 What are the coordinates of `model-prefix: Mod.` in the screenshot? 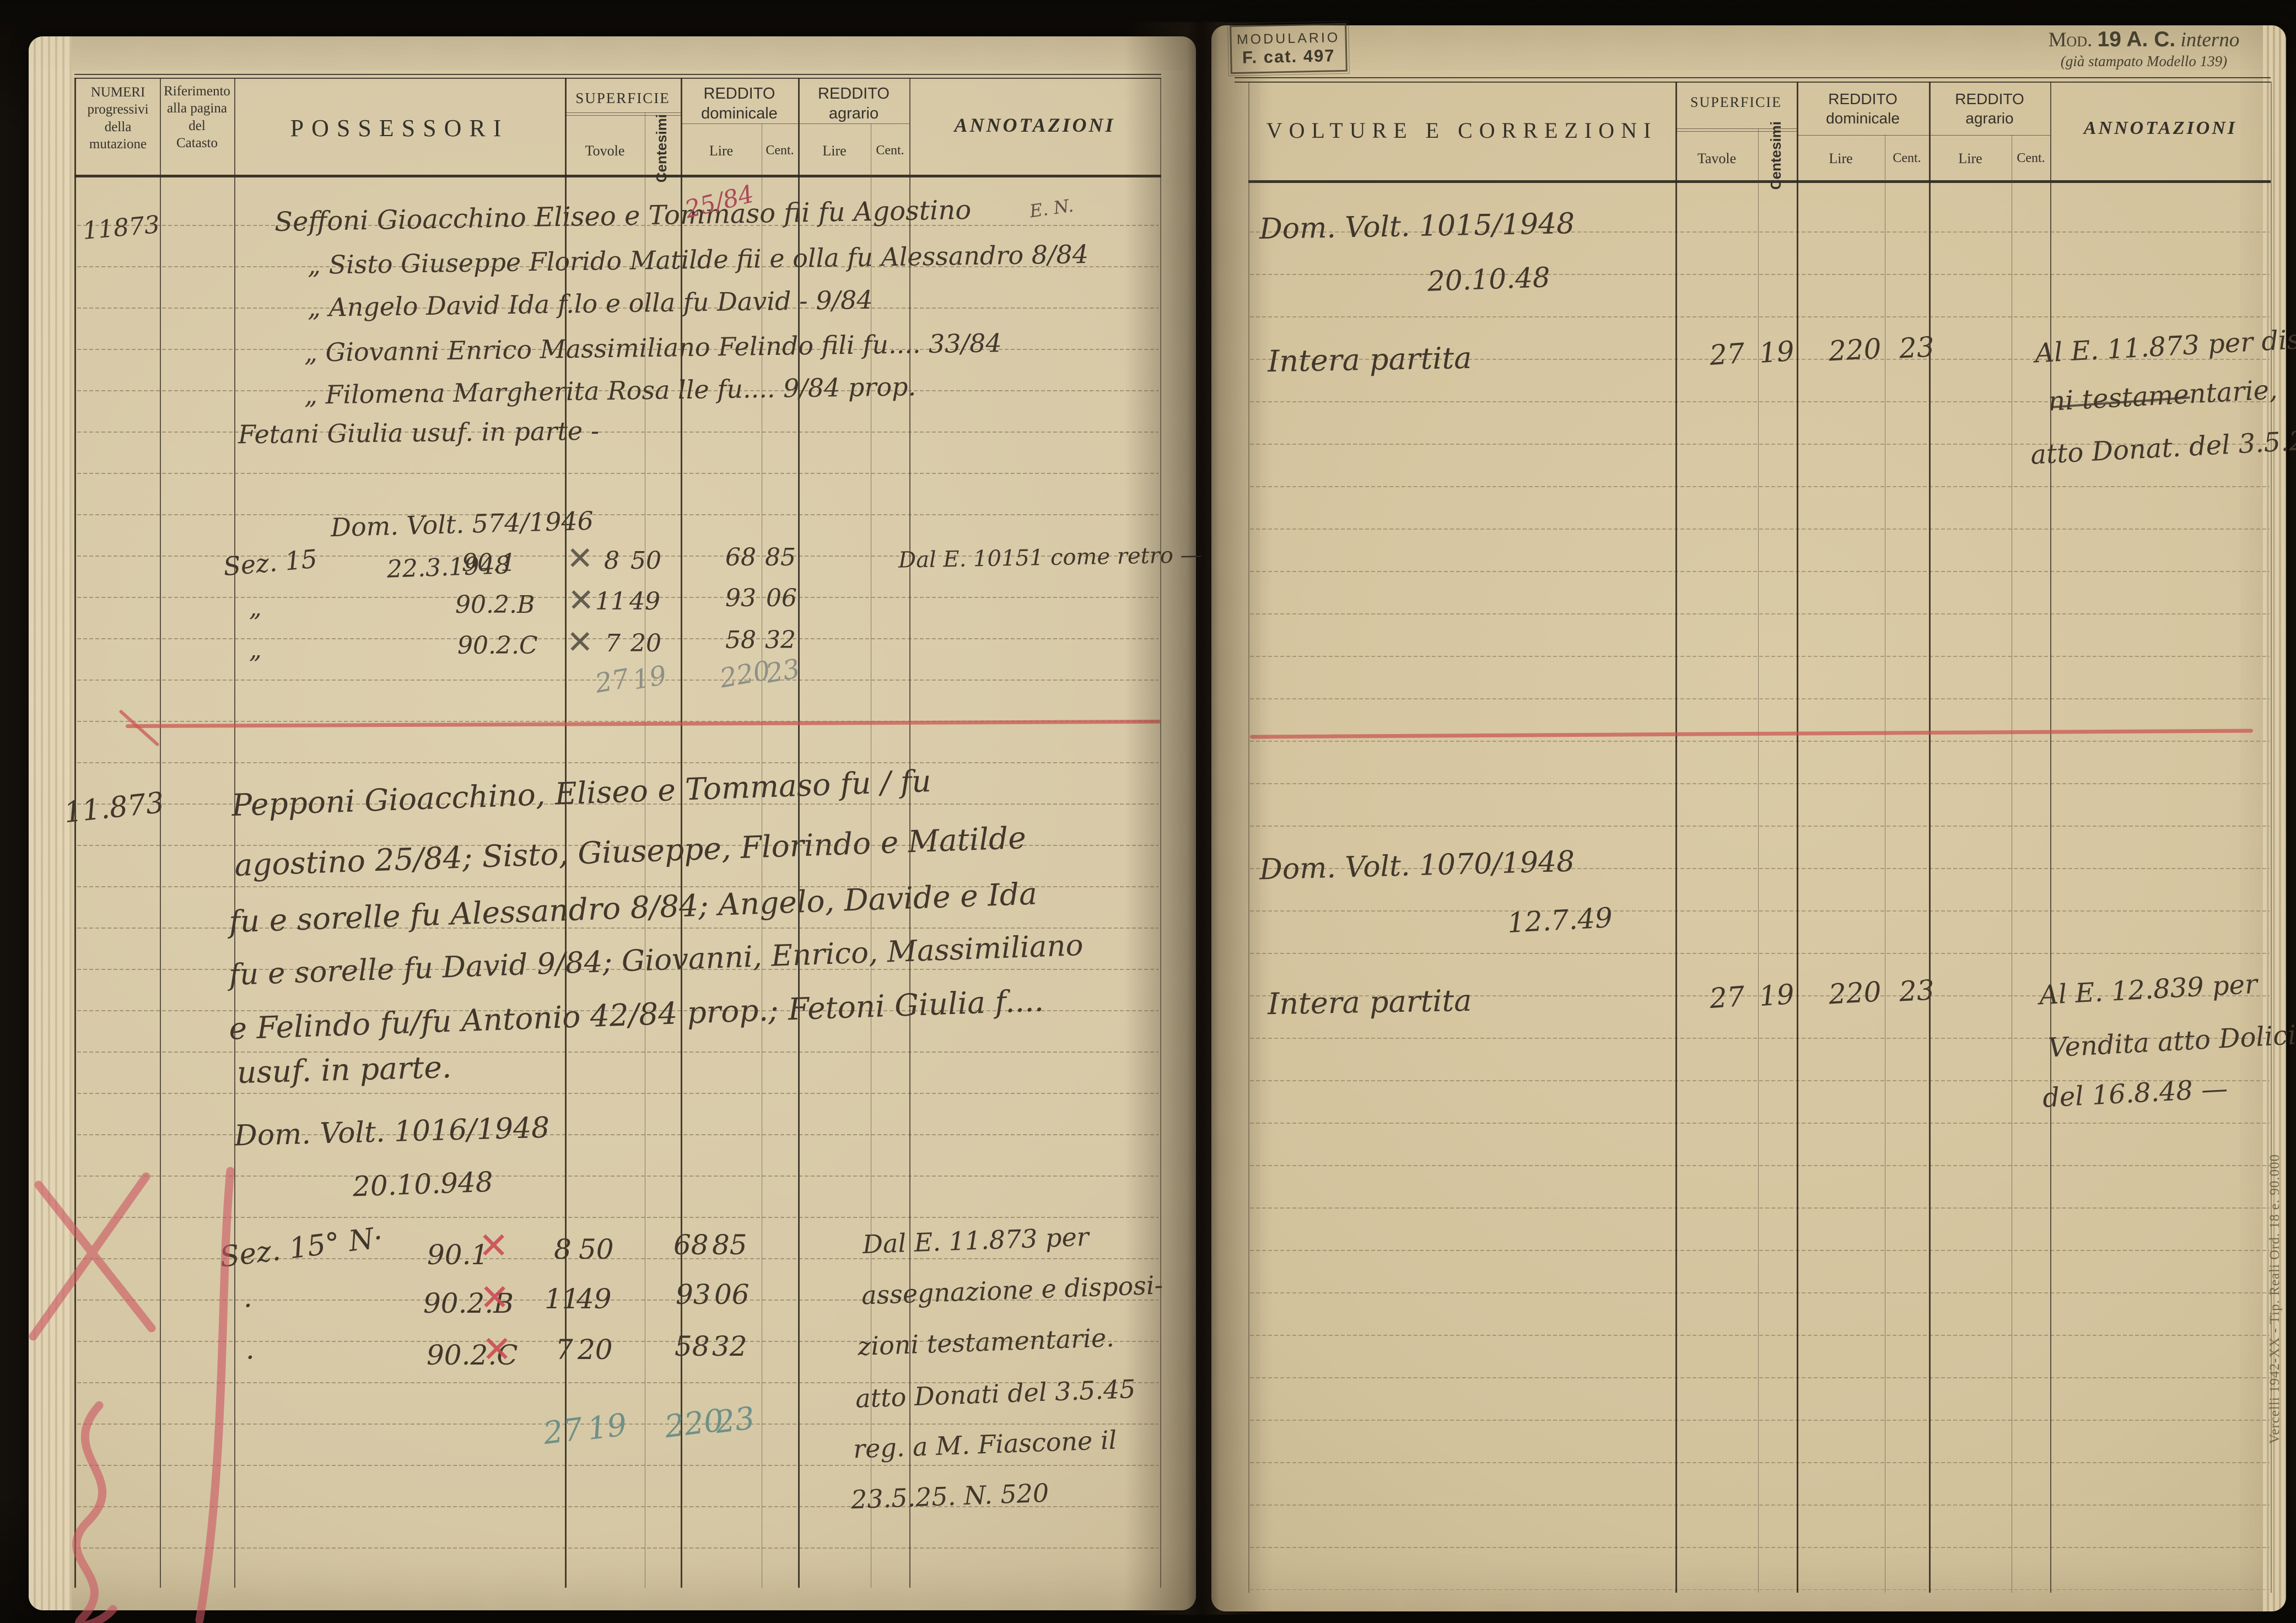 It's located at (2070, 40).